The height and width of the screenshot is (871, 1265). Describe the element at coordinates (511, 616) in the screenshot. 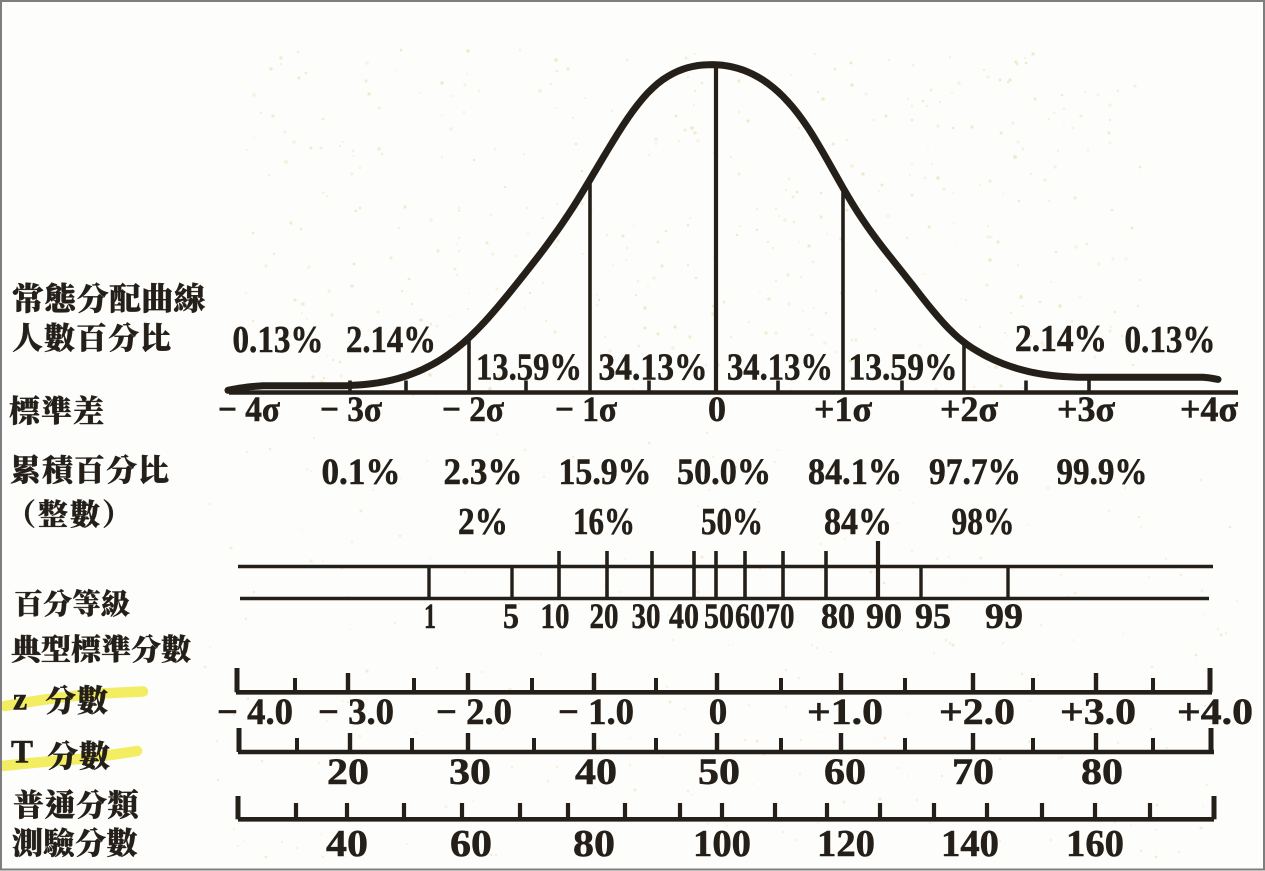

I see `svg-text: 5` at that location.